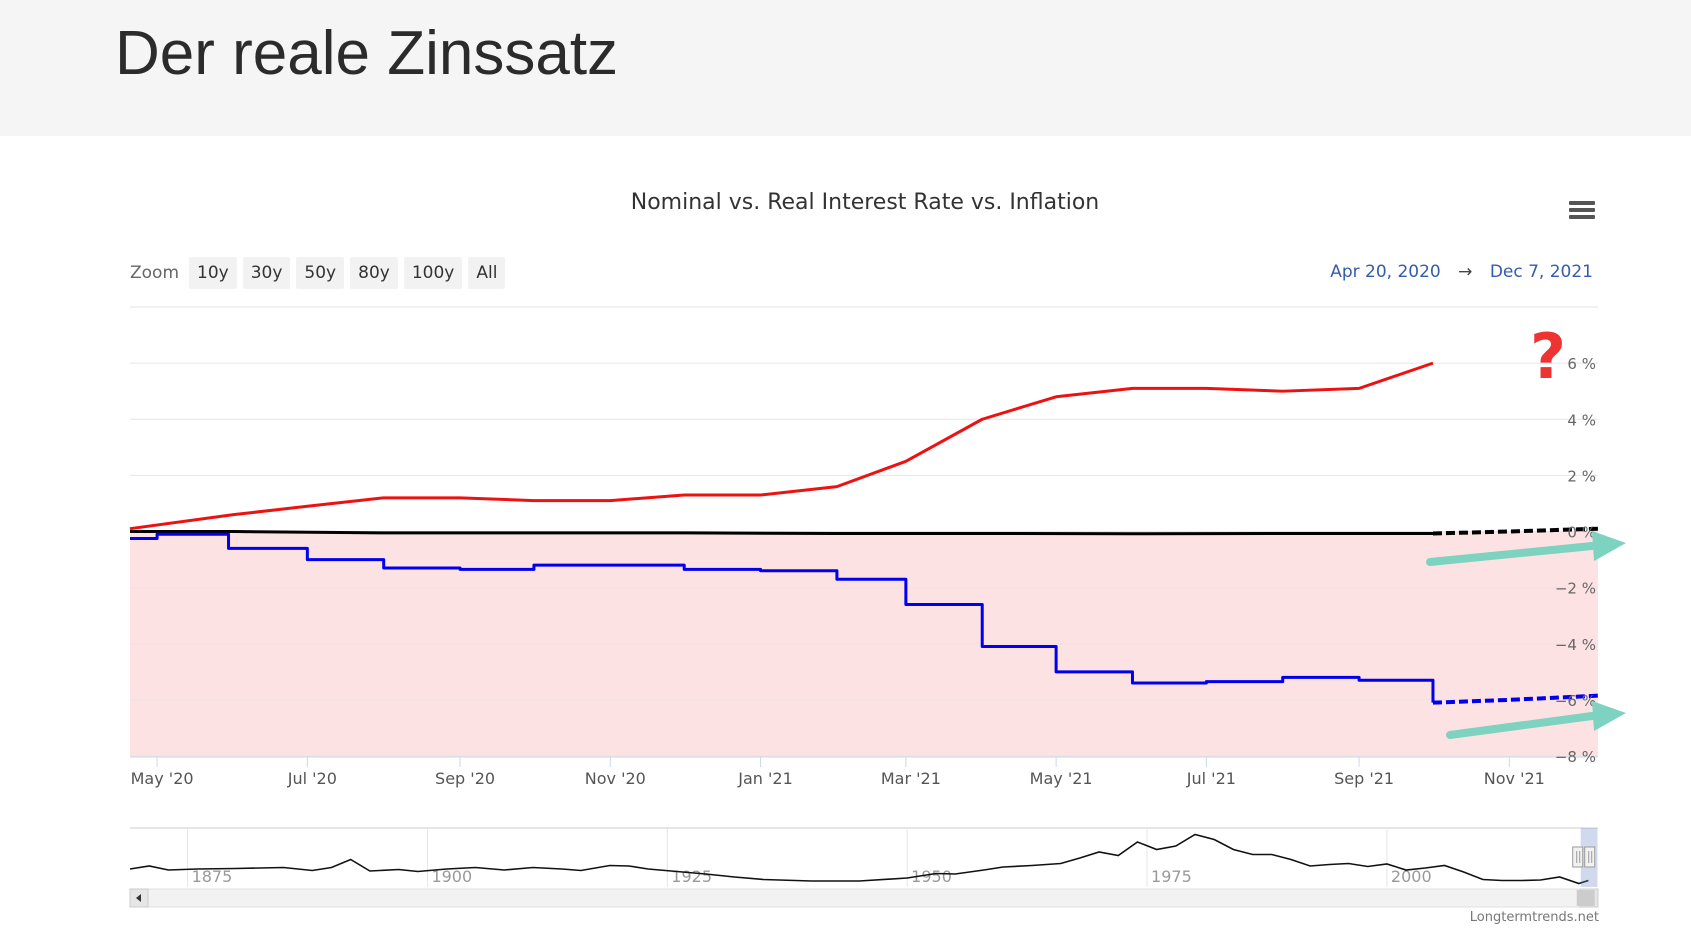 The width and height of the screenshot is (1691, 952). What do you see at coordinates (374, 273) in the screenshot?
I see `zoom-80y-button: 80y` at bounding box center [374, 273].